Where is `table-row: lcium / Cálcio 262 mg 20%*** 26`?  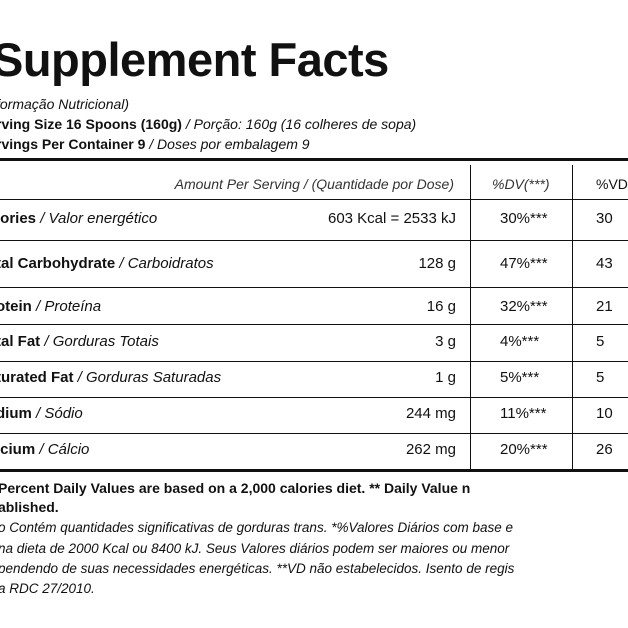 table-row: lcium / Cálcio 262 mg 20%*** 26 is located at coordinates (314, 451).